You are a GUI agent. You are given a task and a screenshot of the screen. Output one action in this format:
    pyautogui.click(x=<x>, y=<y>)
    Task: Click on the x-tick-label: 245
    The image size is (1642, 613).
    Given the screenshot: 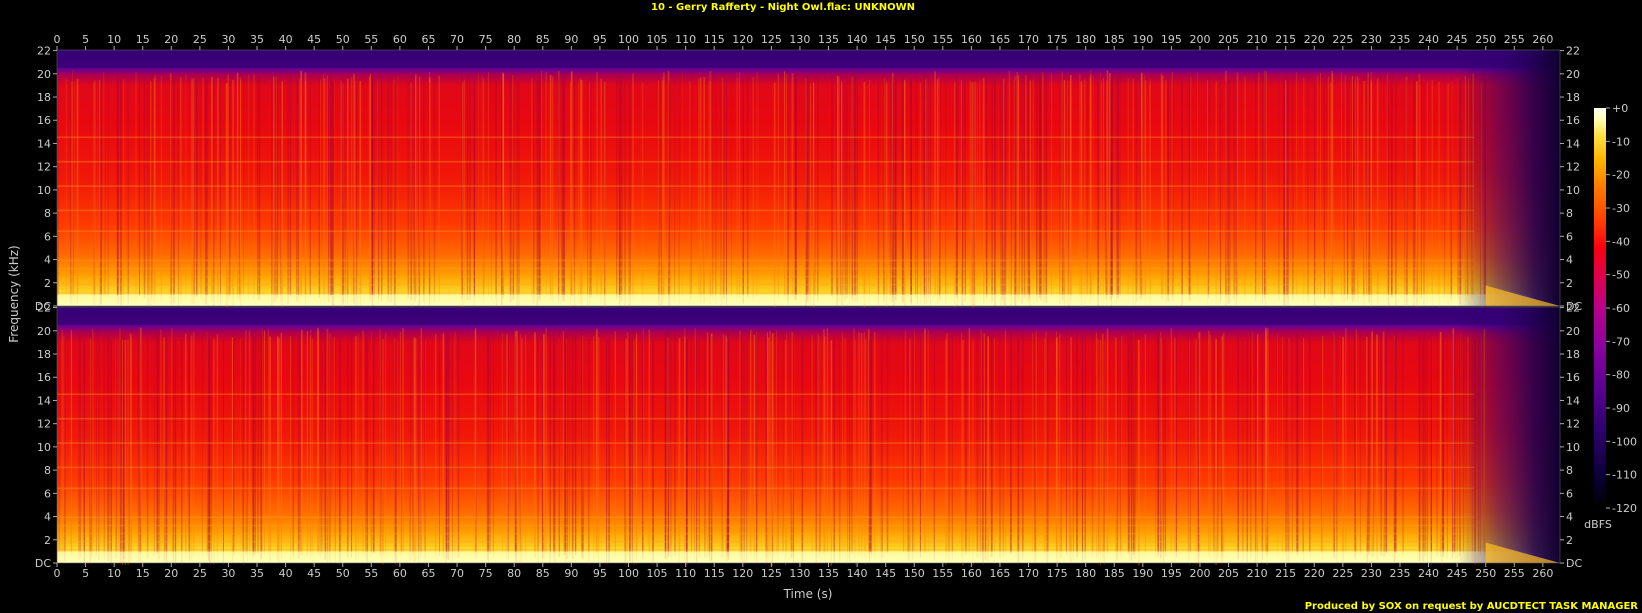 What is the action you would take?
    pyautogui.click(x=1457, y=573)
    